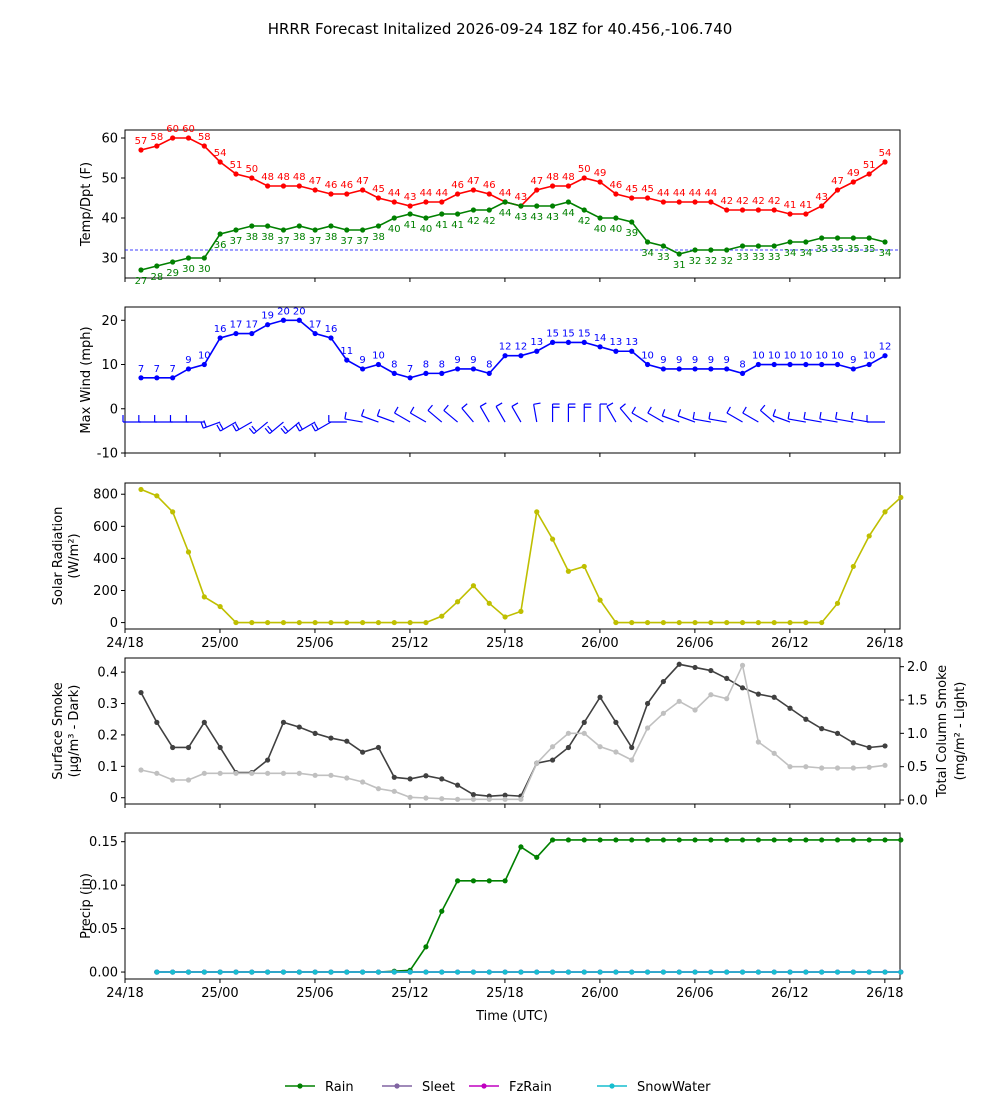 The width and height of the screenshot is (1000, 1100). Describe the element at coordinates (103, 842) in the screenshot. I see `y-tick-label: 0.15` at that location.